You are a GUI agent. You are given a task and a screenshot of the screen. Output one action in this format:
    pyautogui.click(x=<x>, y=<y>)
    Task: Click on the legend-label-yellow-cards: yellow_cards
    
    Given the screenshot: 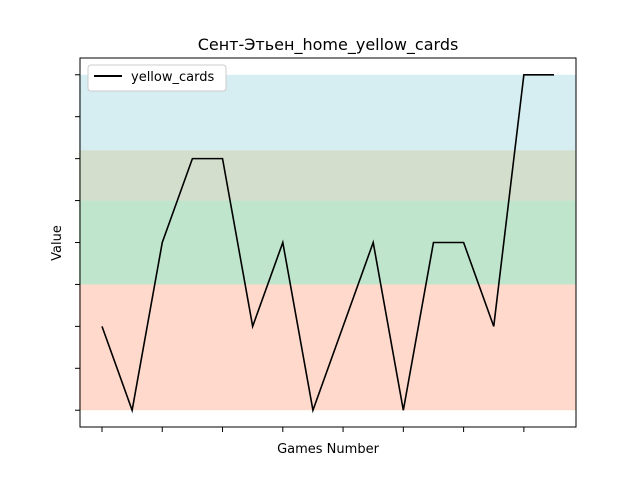 What is the action you would take?
    pyautogui.click(x=172, y=77)
    